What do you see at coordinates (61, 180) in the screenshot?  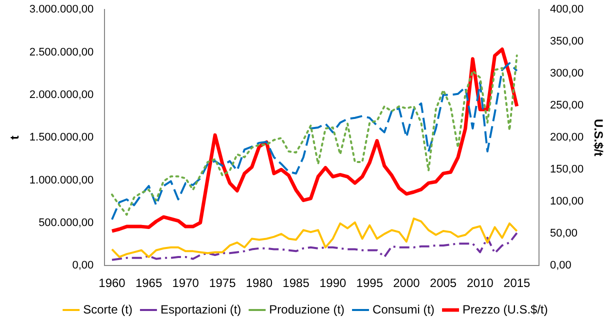 I see `y-tick-label: 1.000.000,00` at bounding box center [61, 180].